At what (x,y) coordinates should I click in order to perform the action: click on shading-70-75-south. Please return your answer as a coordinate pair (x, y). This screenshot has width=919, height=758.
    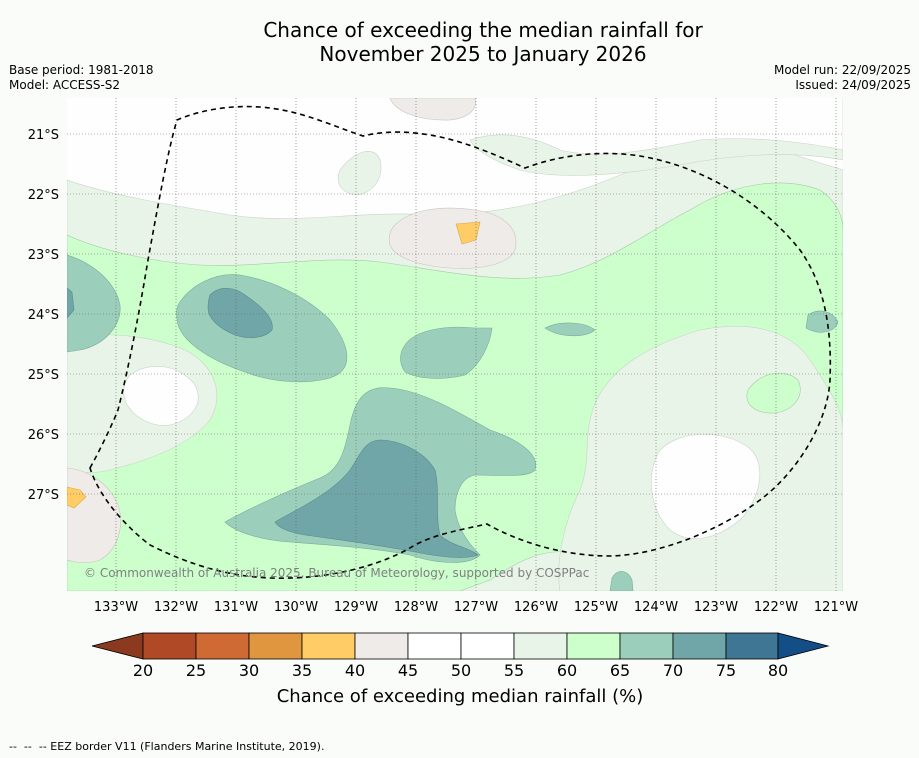
    Looking at the image, I should click on (376, 498).